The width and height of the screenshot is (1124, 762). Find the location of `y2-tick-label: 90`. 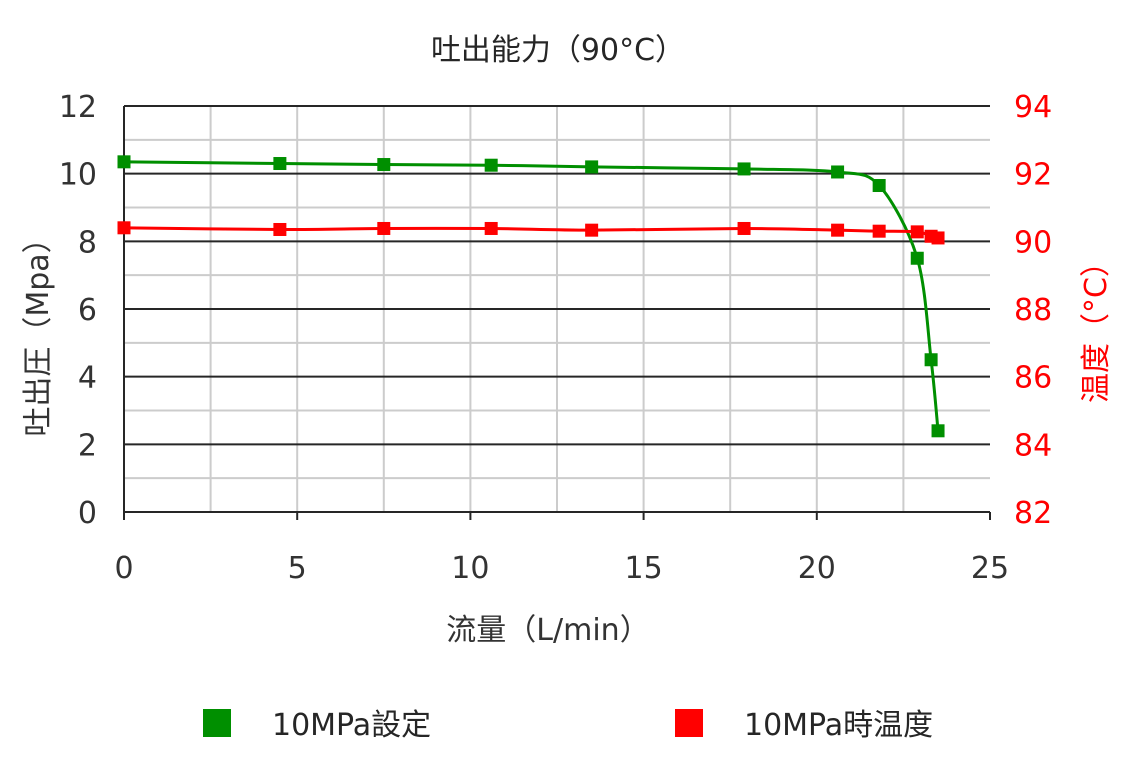

y2-tick-label: 90 is located at coordinates (1033, 242).